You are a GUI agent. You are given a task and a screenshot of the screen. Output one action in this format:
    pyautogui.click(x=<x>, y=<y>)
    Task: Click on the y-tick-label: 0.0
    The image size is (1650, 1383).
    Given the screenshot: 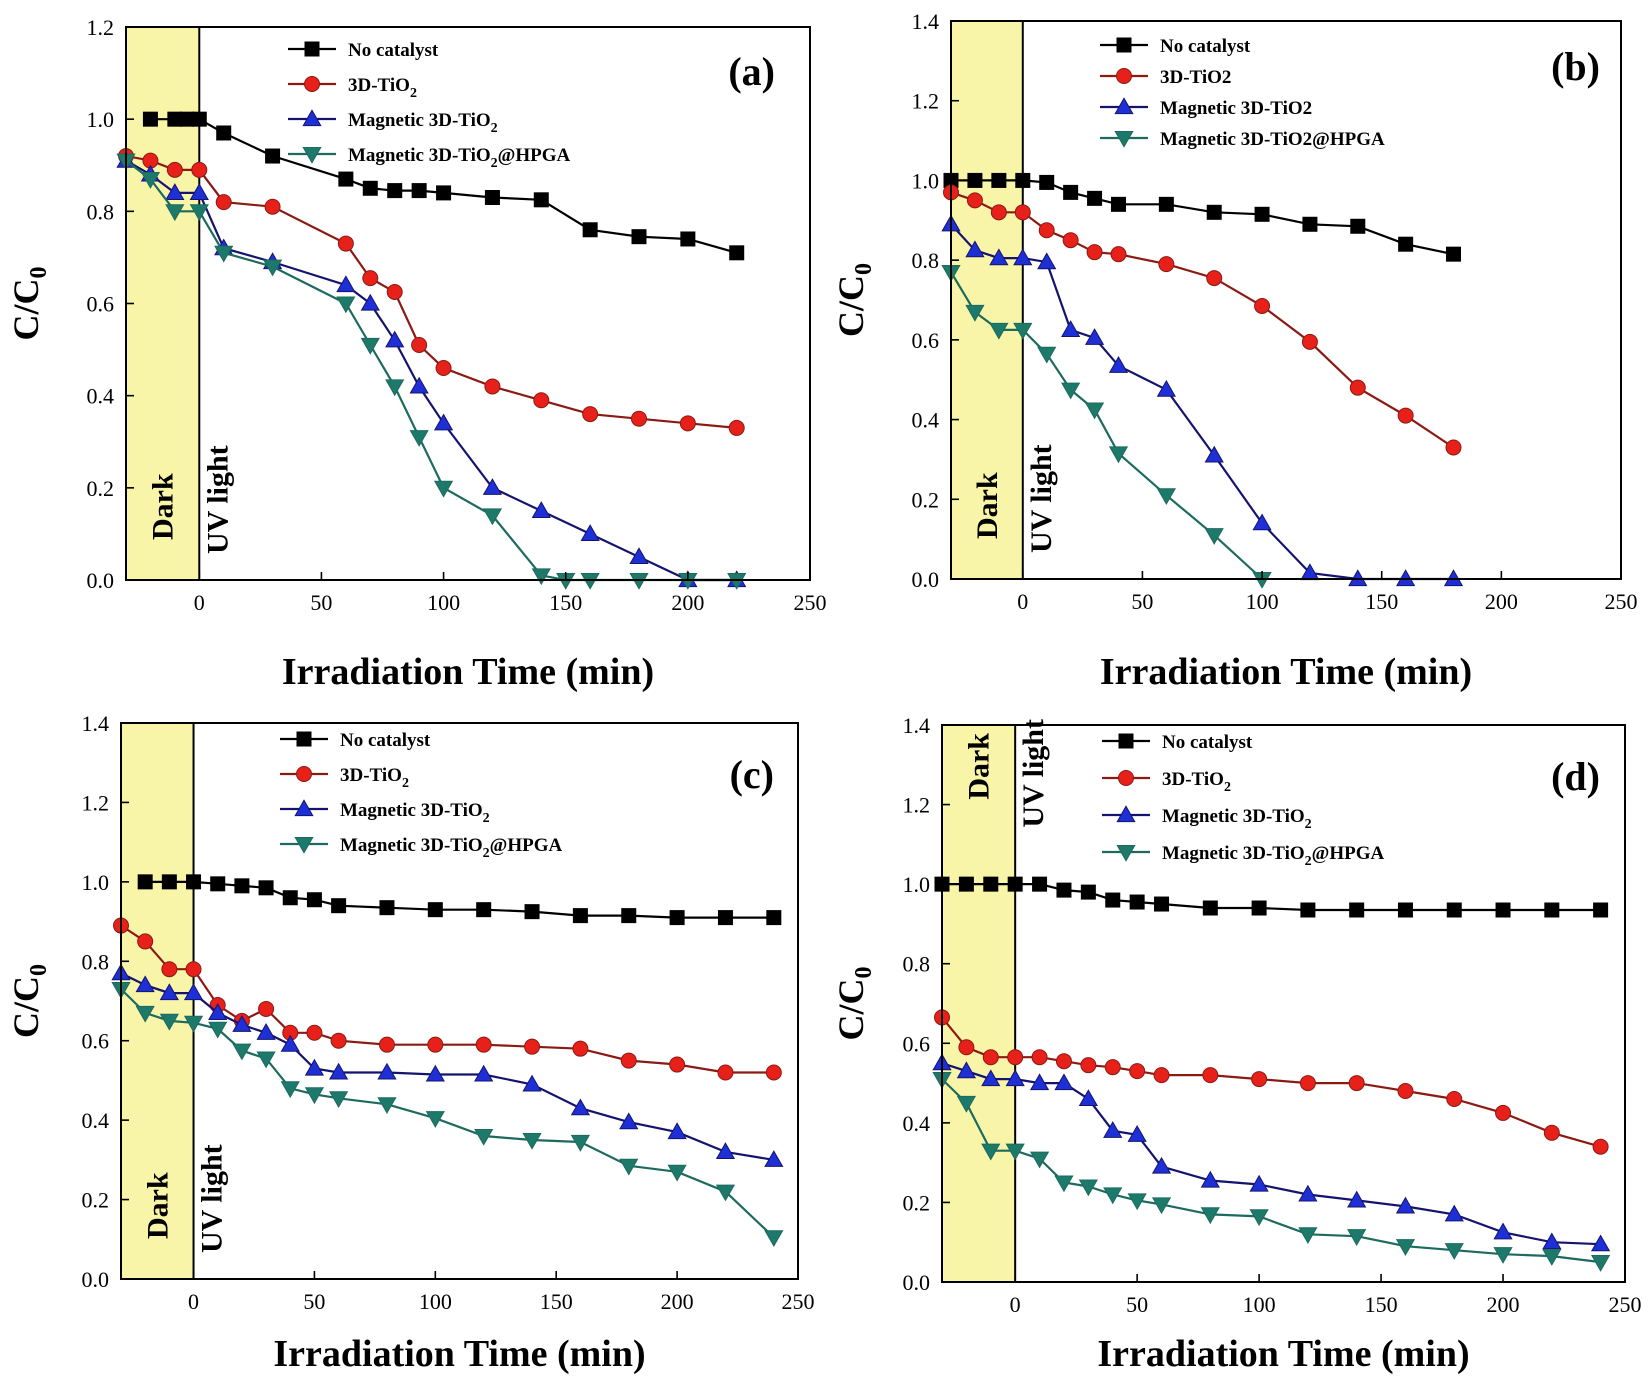 What is the action you would take?
    pyautogui.click(x=96, y=1279)
    